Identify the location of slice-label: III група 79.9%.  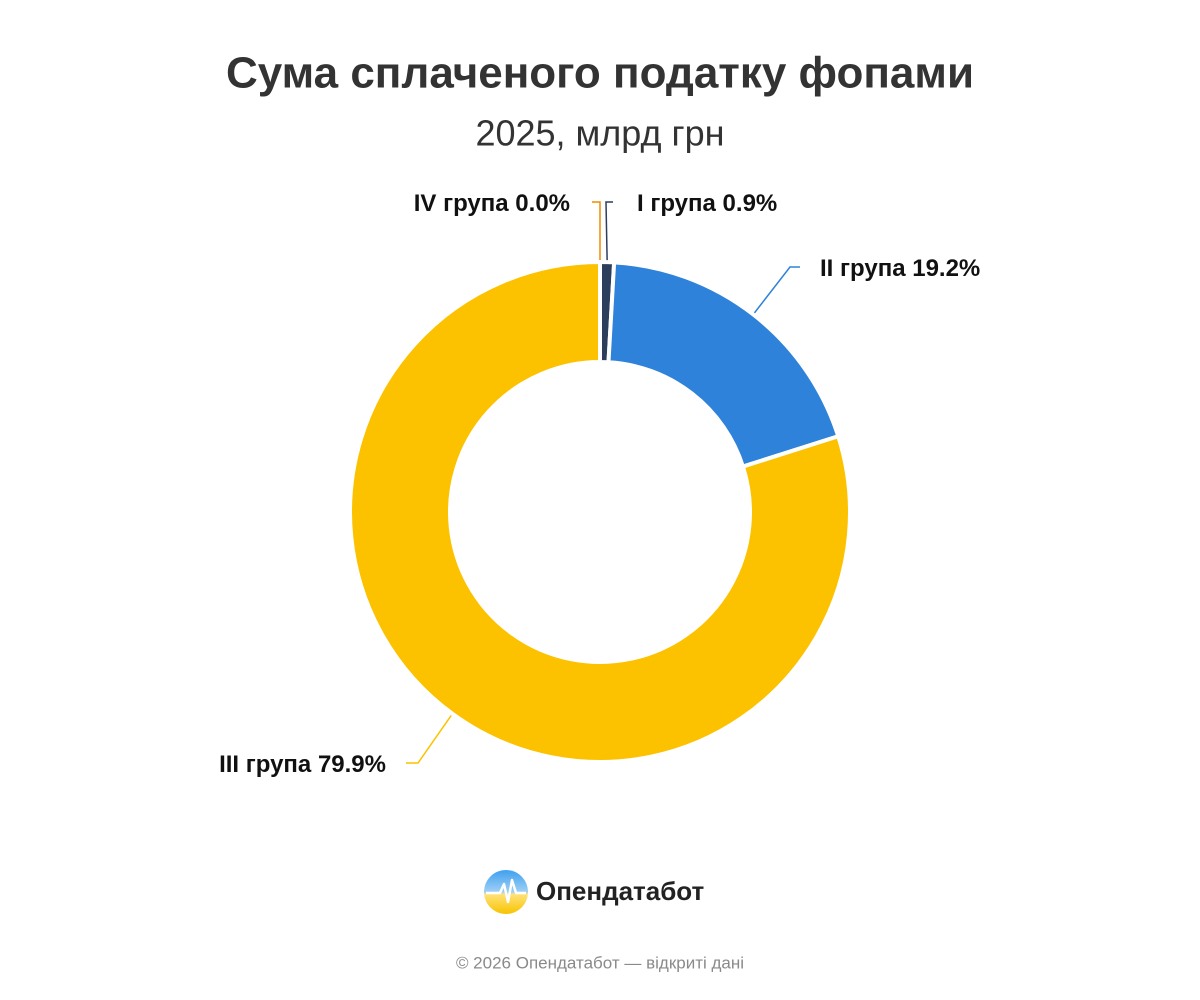
(302, 764).